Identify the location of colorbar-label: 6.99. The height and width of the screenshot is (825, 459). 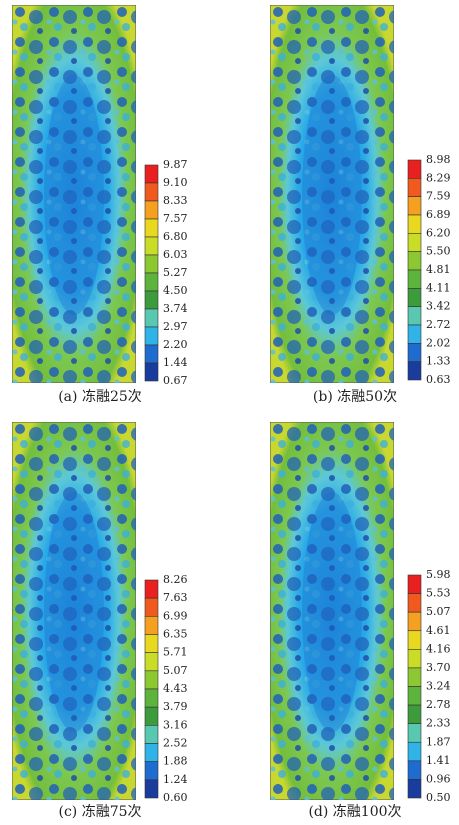
(175, 615).